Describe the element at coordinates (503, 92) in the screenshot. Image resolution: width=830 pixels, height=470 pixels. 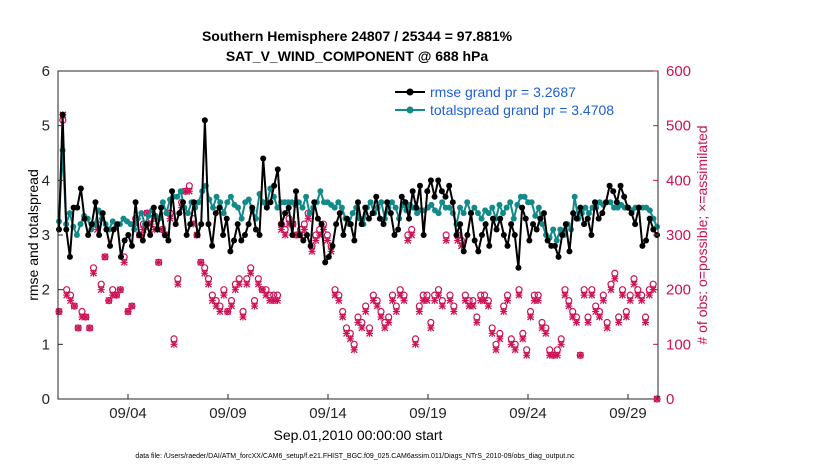
I see `legend-rmse-label: rmse grand pr = 3.2687` at that location.